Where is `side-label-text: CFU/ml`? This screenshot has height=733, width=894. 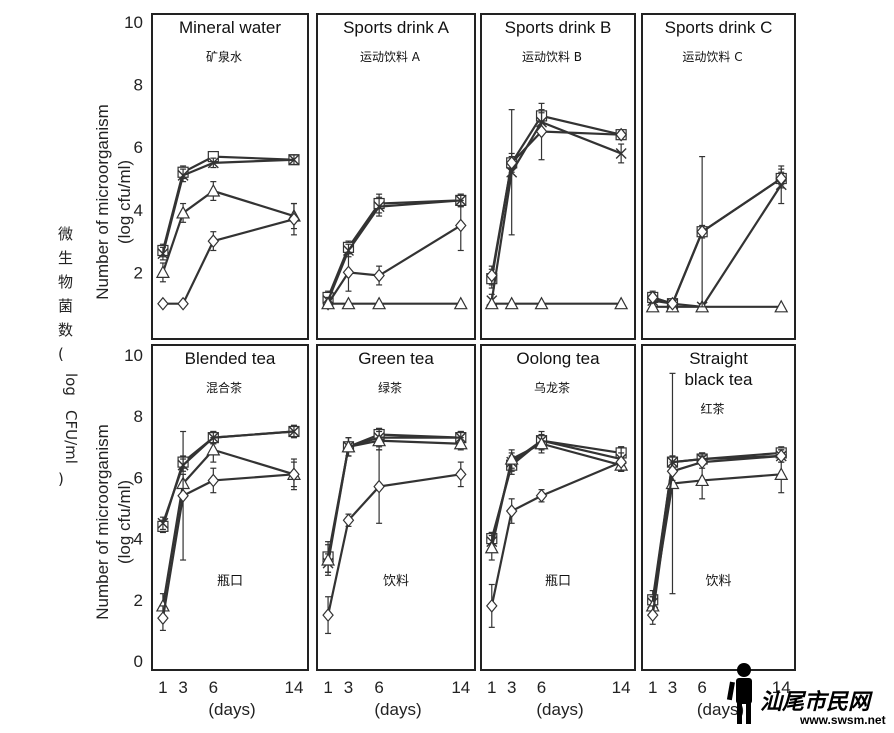
side-label-text: CFU/ml is located at coordinates (71, 437).